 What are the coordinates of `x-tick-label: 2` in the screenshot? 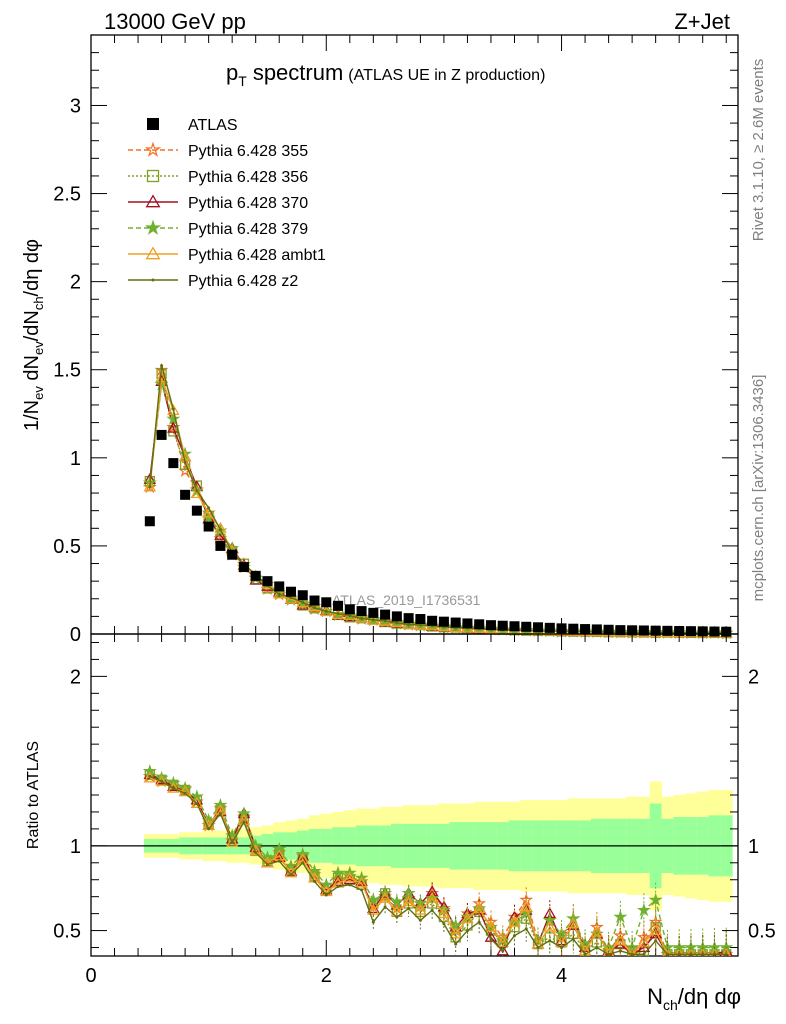 It's located at (326, 976).